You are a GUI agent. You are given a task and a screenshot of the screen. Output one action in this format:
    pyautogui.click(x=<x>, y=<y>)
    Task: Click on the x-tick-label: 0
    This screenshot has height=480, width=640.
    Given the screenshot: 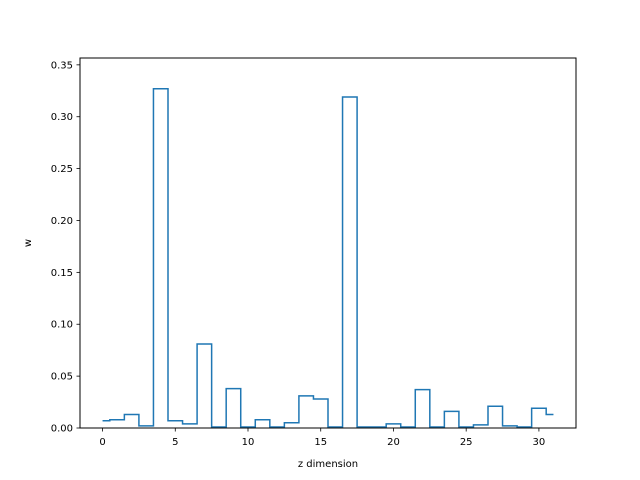 What is the action you would take?
    pyautogui.click(x=102, y=442)
    